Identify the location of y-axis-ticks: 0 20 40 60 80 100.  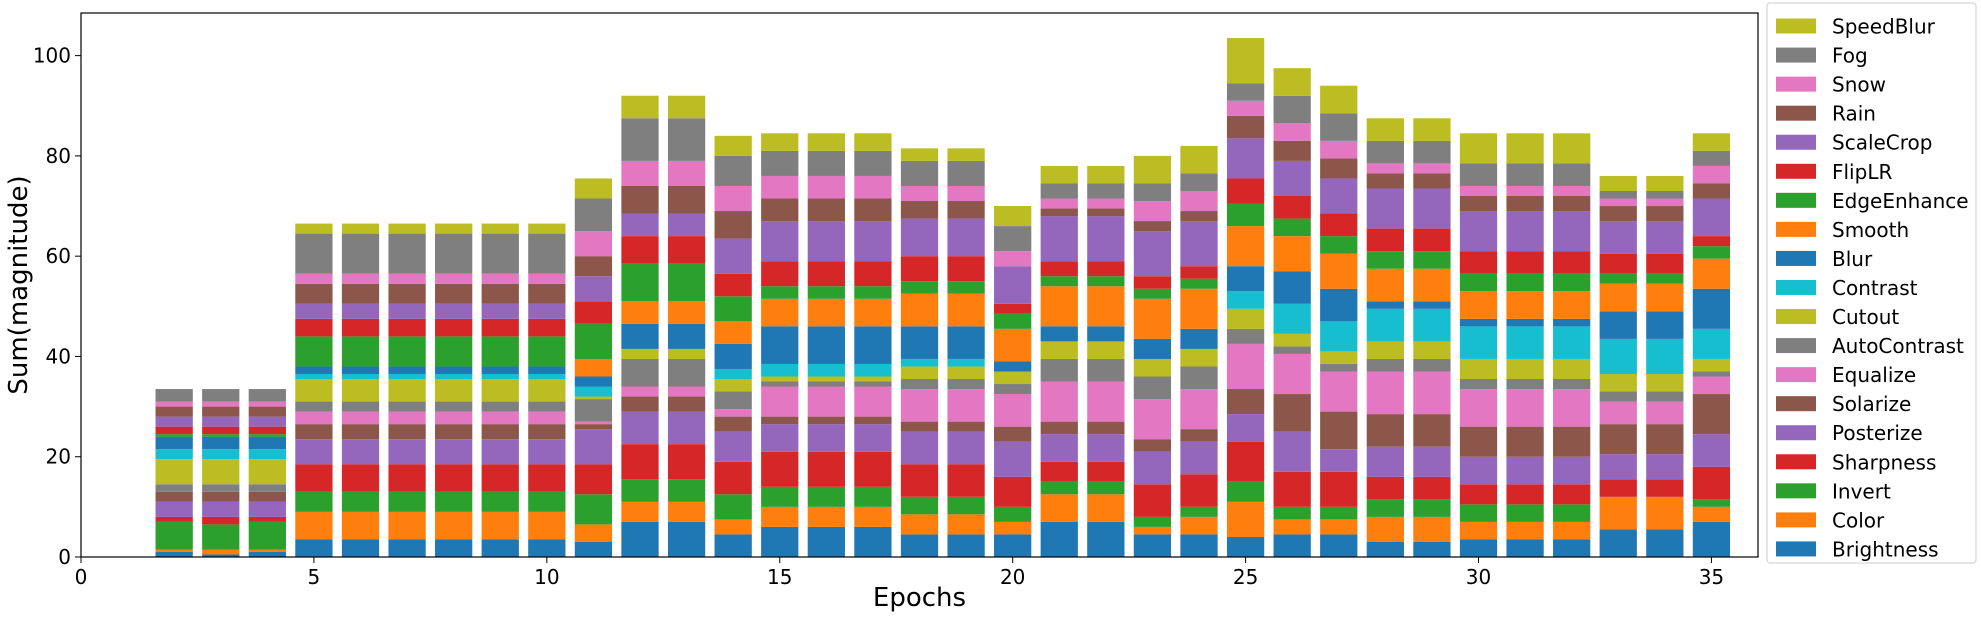
(57, 306).